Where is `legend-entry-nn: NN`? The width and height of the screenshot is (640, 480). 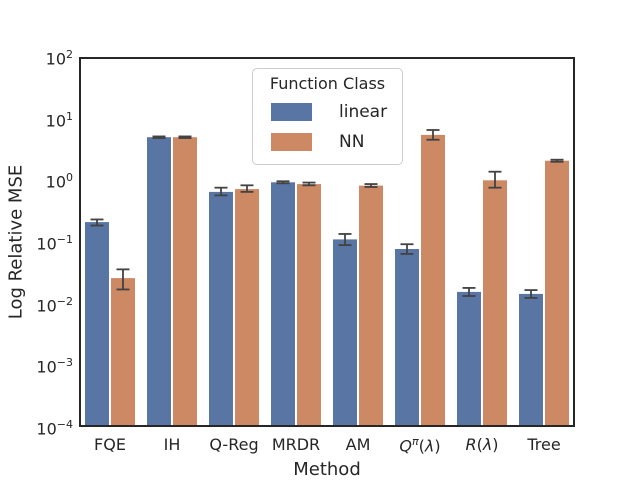
legend-entry-nn: NN is located at coordinates (327, 142).